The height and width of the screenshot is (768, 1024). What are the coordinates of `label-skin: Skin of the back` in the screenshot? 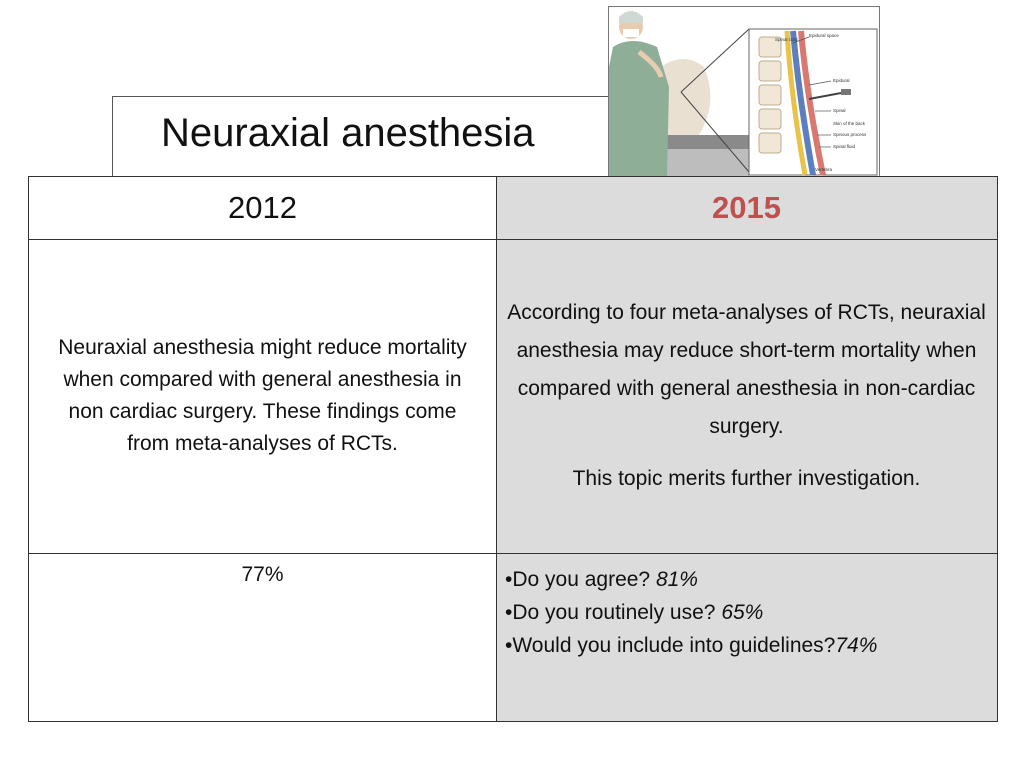 It's located at (849, 123).